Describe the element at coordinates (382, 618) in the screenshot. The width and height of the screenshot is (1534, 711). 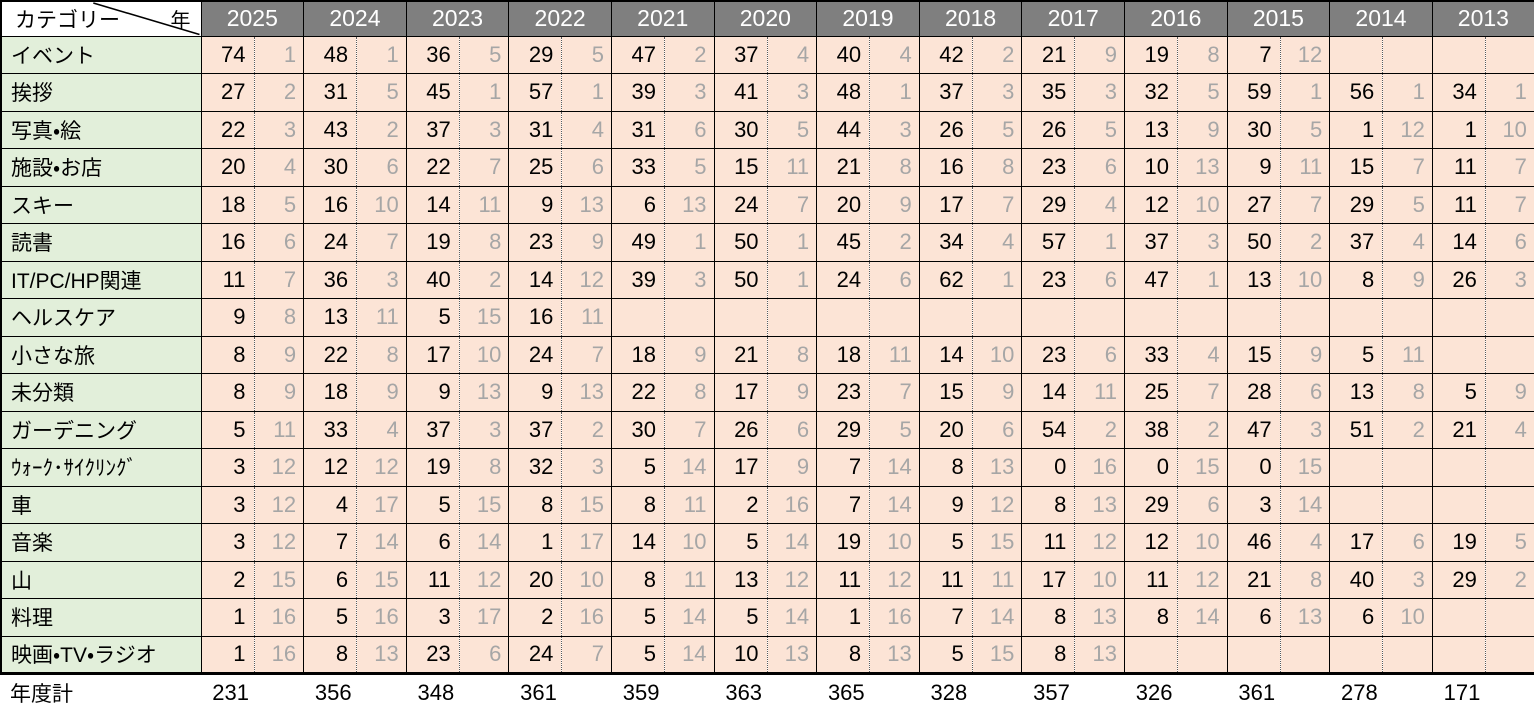
I see `rank-cell: 16` at that location.